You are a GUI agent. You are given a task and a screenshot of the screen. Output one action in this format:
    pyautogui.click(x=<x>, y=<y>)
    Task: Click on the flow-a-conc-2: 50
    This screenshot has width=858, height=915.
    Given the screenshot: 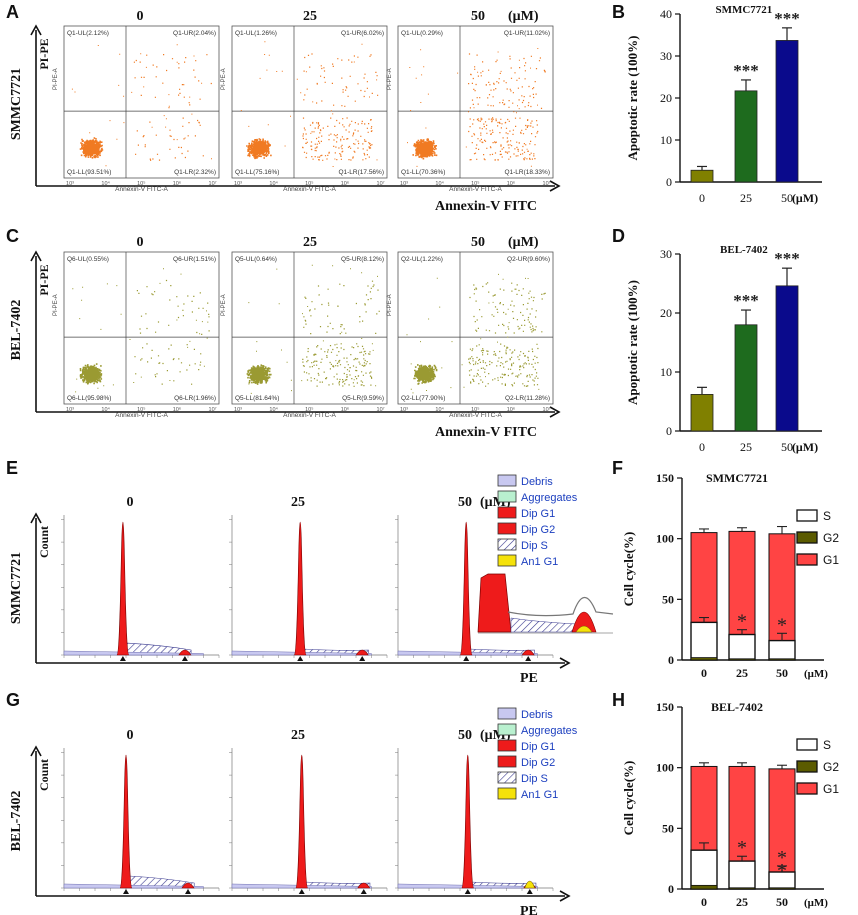 What is the action you would take?
    pyautogui.click(x=478, y=16)
    